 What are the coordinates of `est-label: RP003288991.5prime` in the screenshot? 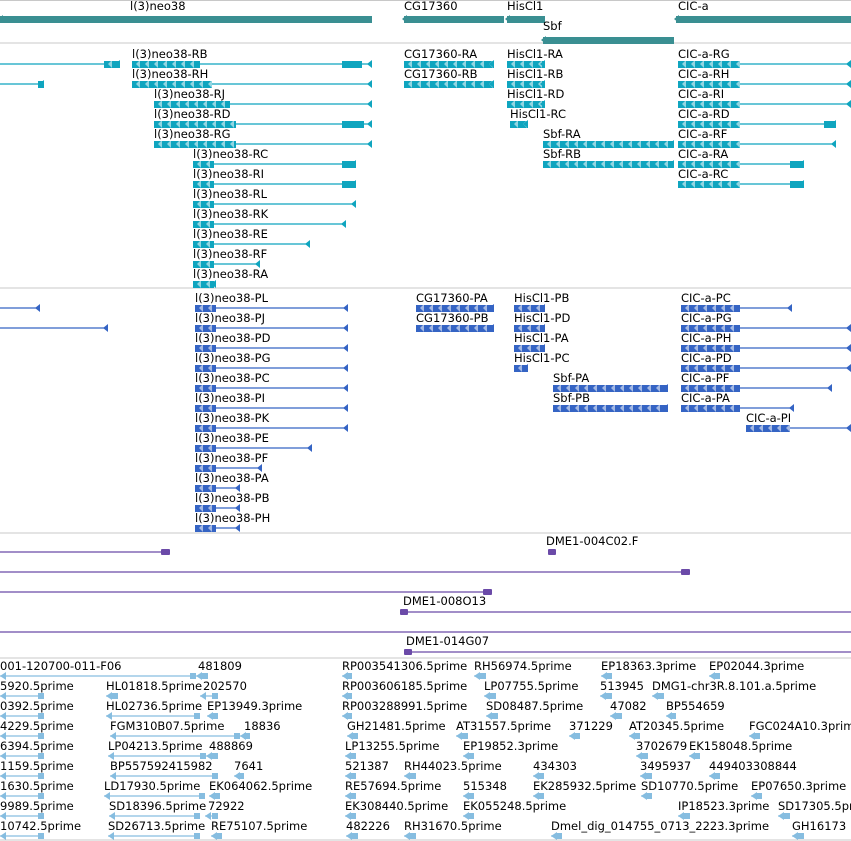 It's located at (405, 706).